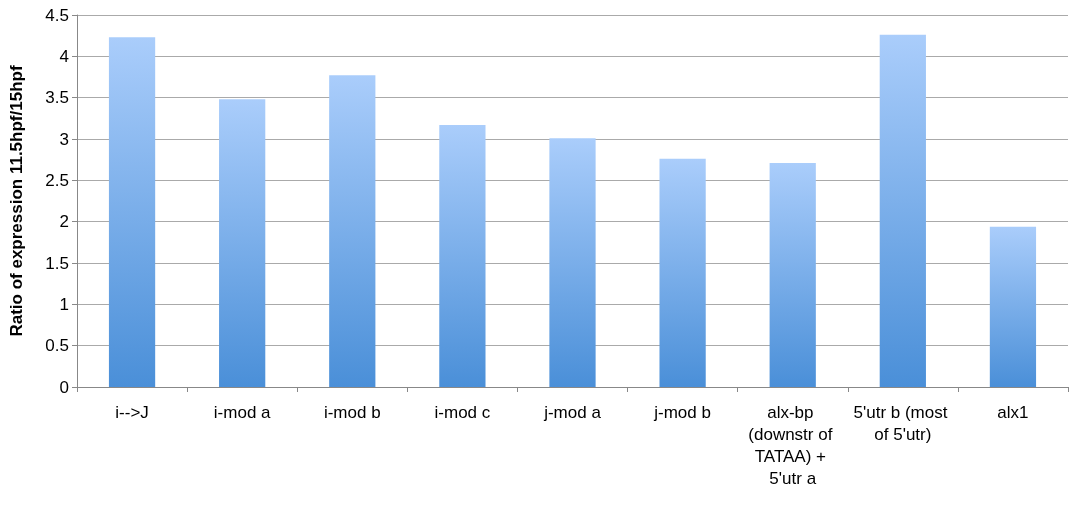 The height and width of the screenshot is (506, 1080). Describe the element at coordinates (64, 139) in the screenshot. I see `y-tick-label: 3` at that location.